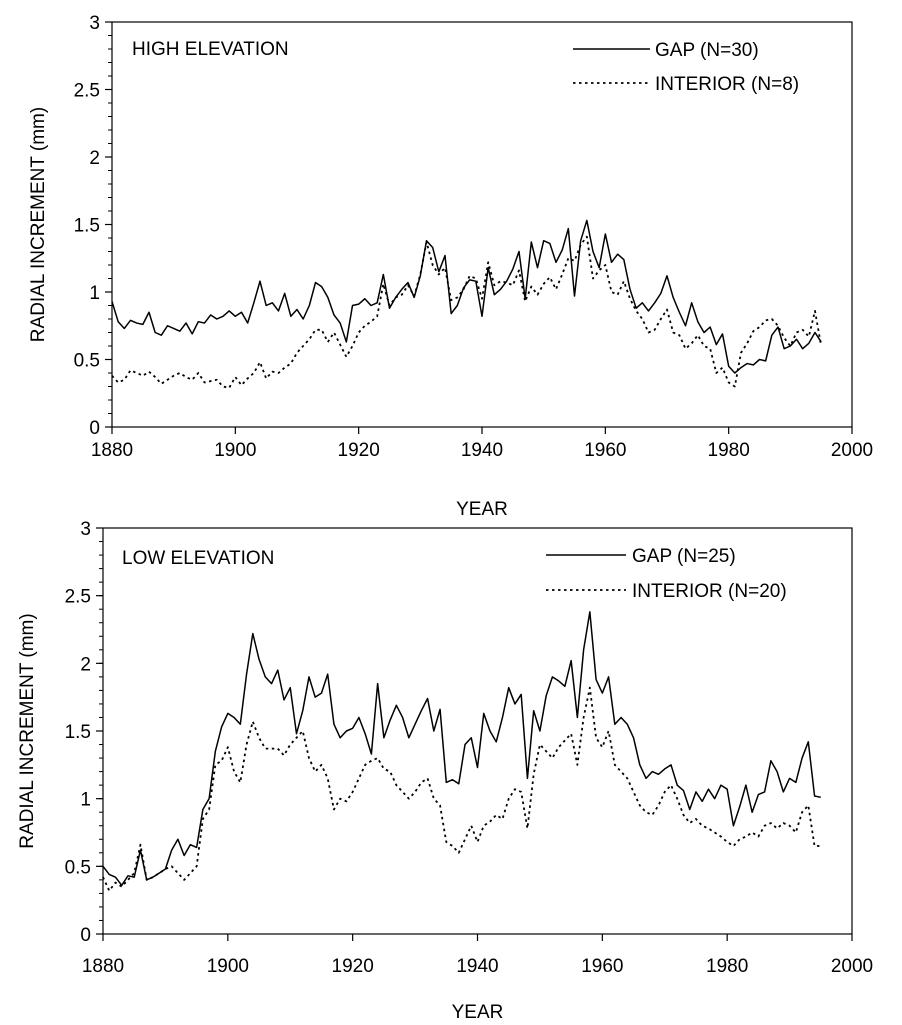  What do you see at coordinates (709, 591) in the screenshot?
I see `legend-label: INTERIOR (N=20)` at bounding box center [709, 591].